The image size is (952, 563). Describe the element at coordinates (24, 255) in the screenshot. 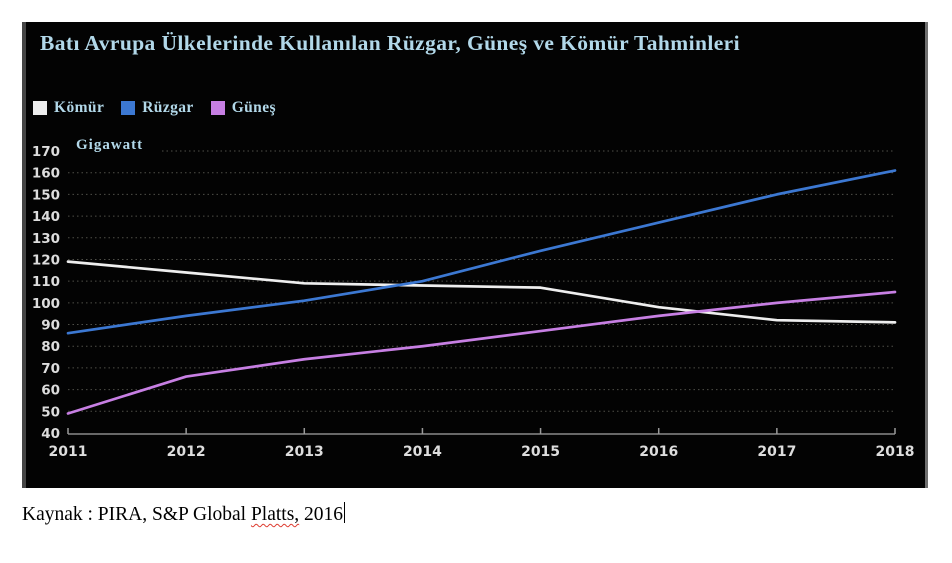

I see `chart-left-edge` at that location.